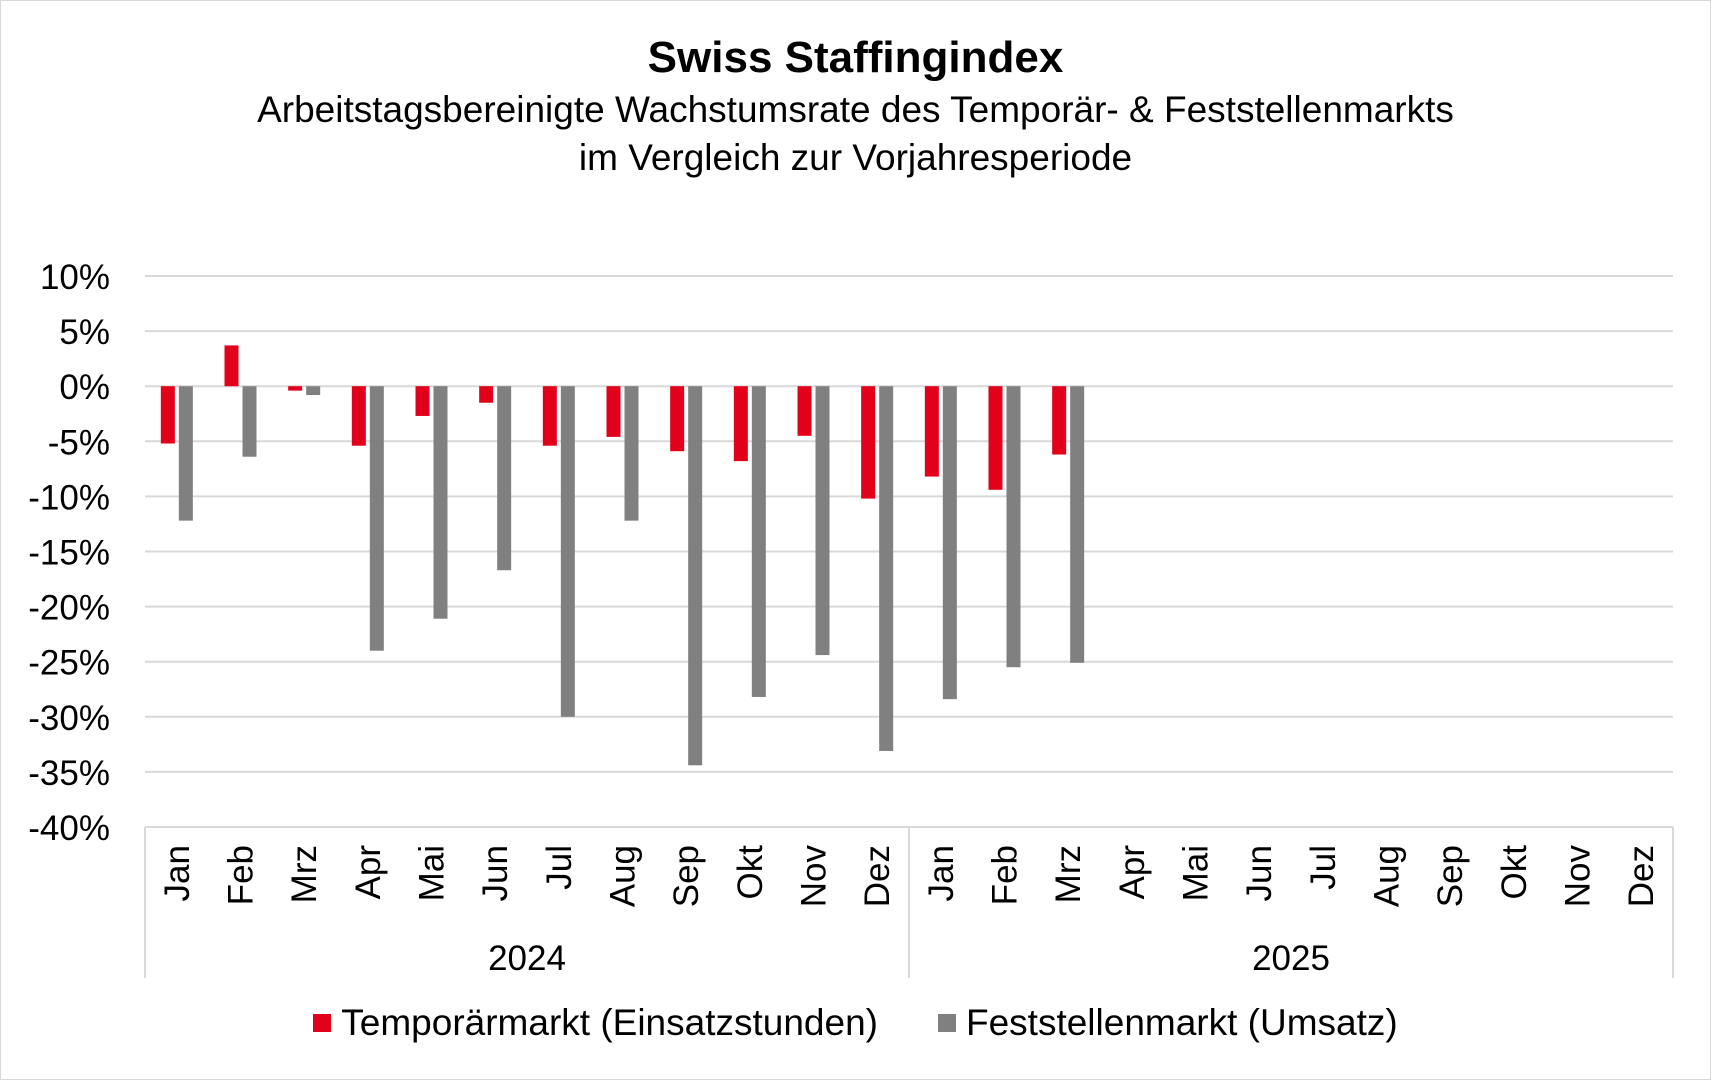 The image size is (1711, 1080). Describe the element at coordinates (69, 773) in the screenshot. I see `y-tick-label: -35%` at that location.